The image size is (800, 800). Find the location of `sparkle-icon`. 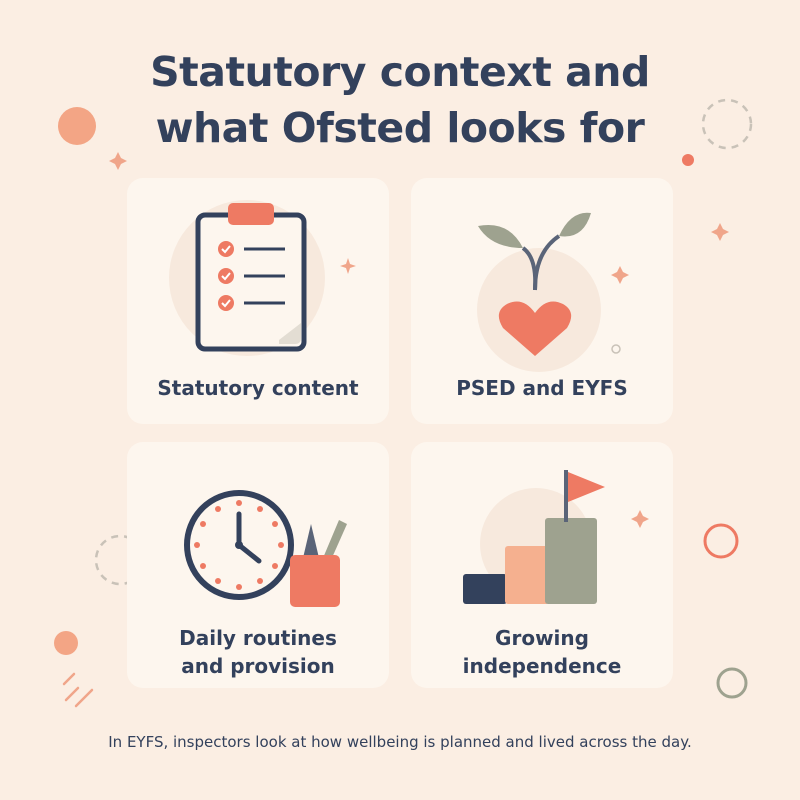

sparkle-icon is located at coordinates (720, 232).